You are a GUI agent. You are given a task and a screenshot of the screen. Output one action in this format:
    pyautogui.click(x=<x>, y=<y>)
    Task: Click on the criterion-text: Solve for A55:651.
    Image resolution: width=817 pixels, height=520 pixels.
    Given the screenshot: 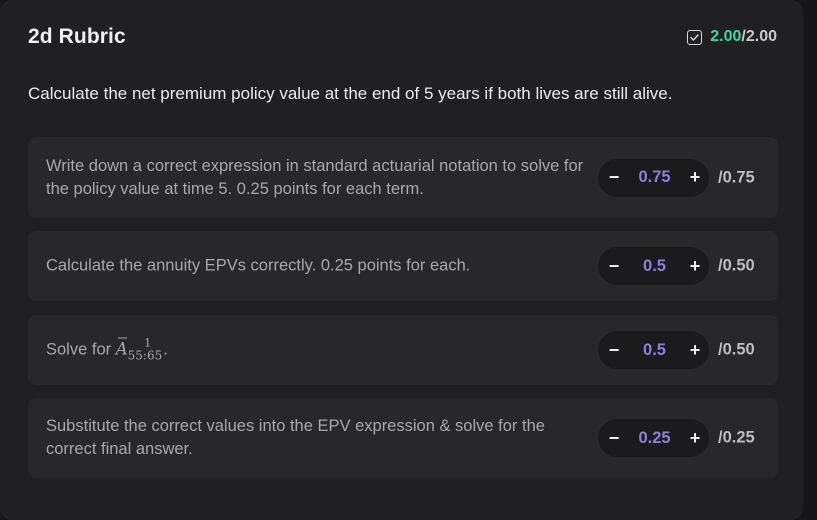 What is the action you would take?
    pyautogui.click(x=316, y=349)
    